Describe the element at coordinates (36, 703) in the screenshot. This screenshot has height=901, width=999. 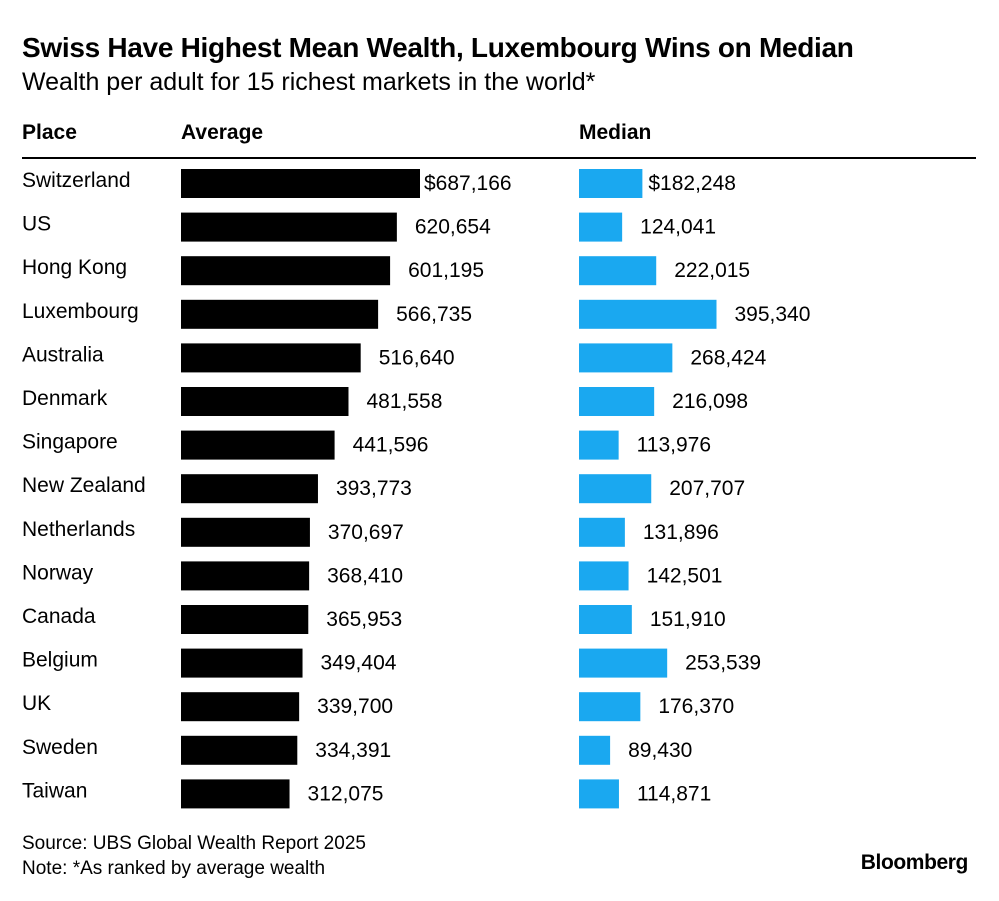
I see `place-label: UK` at that location.